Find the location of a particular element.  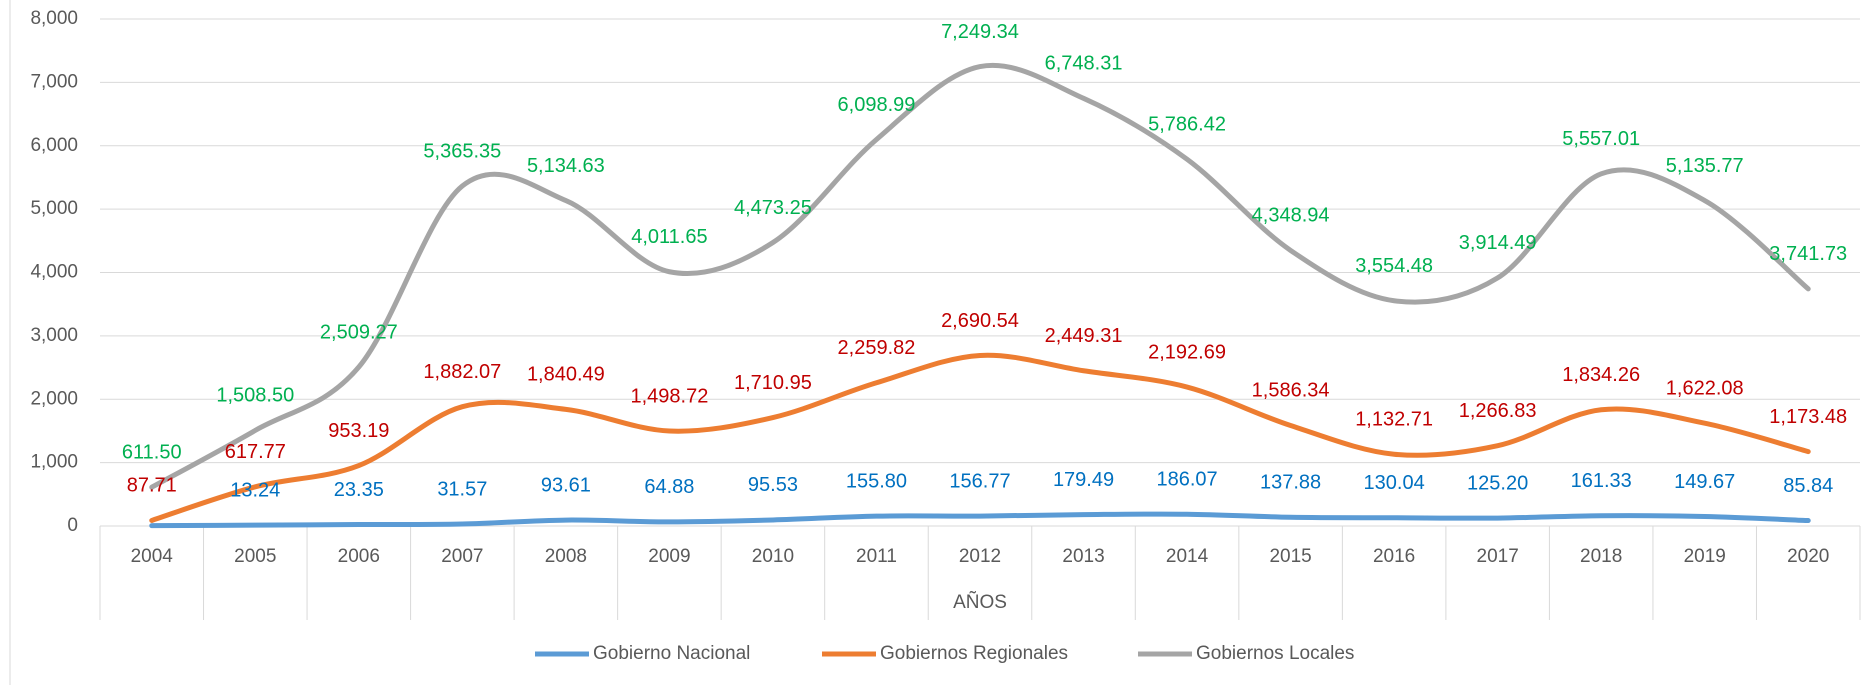

data-label: 13.24 is located at coordinates (255, 490).